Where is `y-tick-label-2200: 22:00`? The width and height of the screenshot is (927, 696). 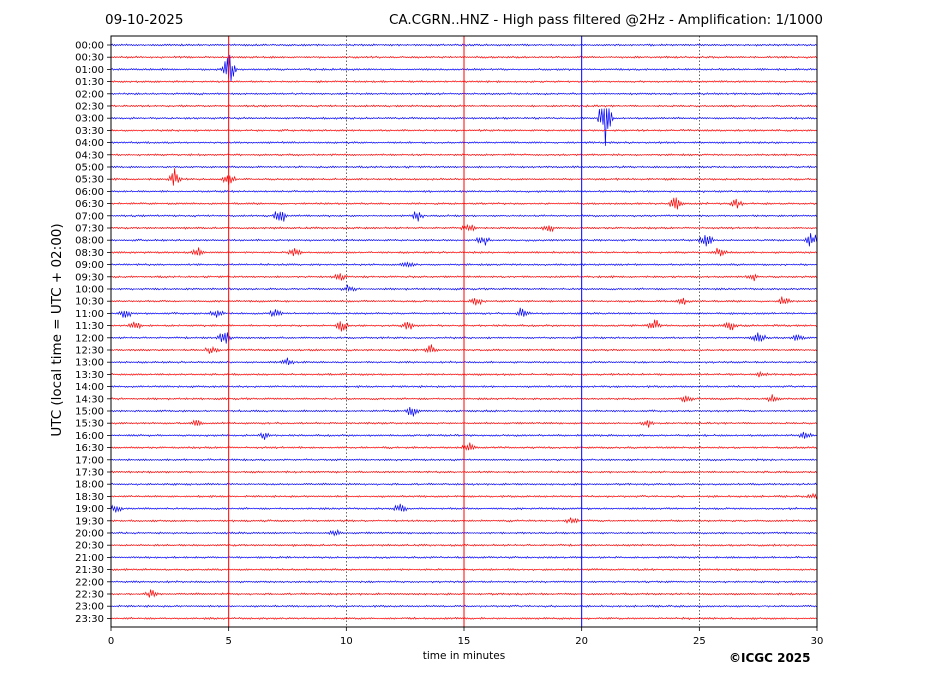 y-tick-label-2200: 22:00 is located at coordinates (89, 582).